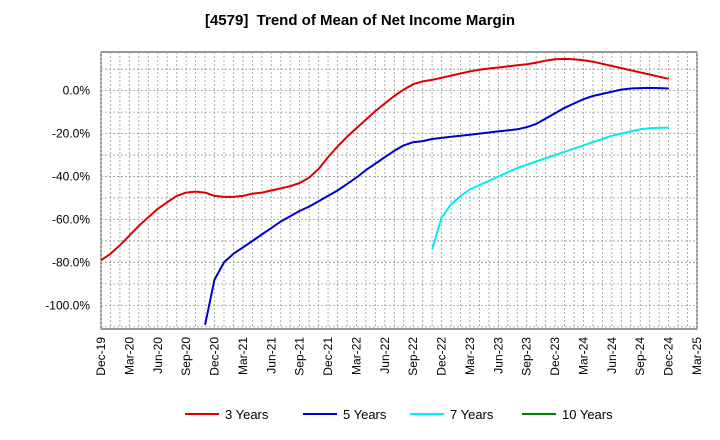 This screenshot has height=440, width=720. I want to click on y-tick-label: -40.0%, so click(71, 177).